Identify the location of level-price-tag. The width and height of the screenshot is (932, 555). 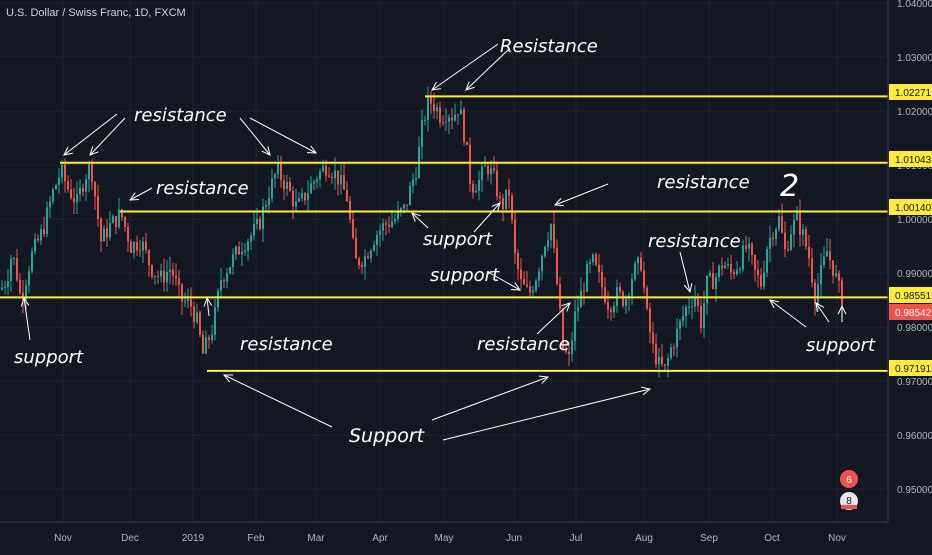
(910, 207).